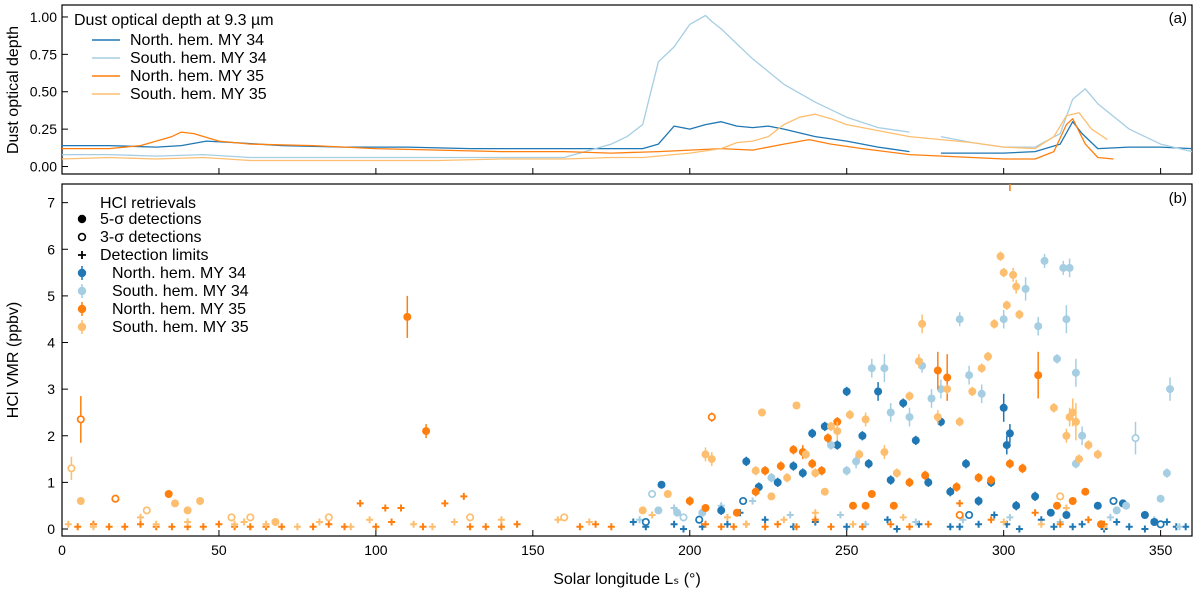 The width and height of the screenshot is (1200, 591). I want to click on hcl-legend-label-nh35: North. hem. MY 35, so click(179, 309).